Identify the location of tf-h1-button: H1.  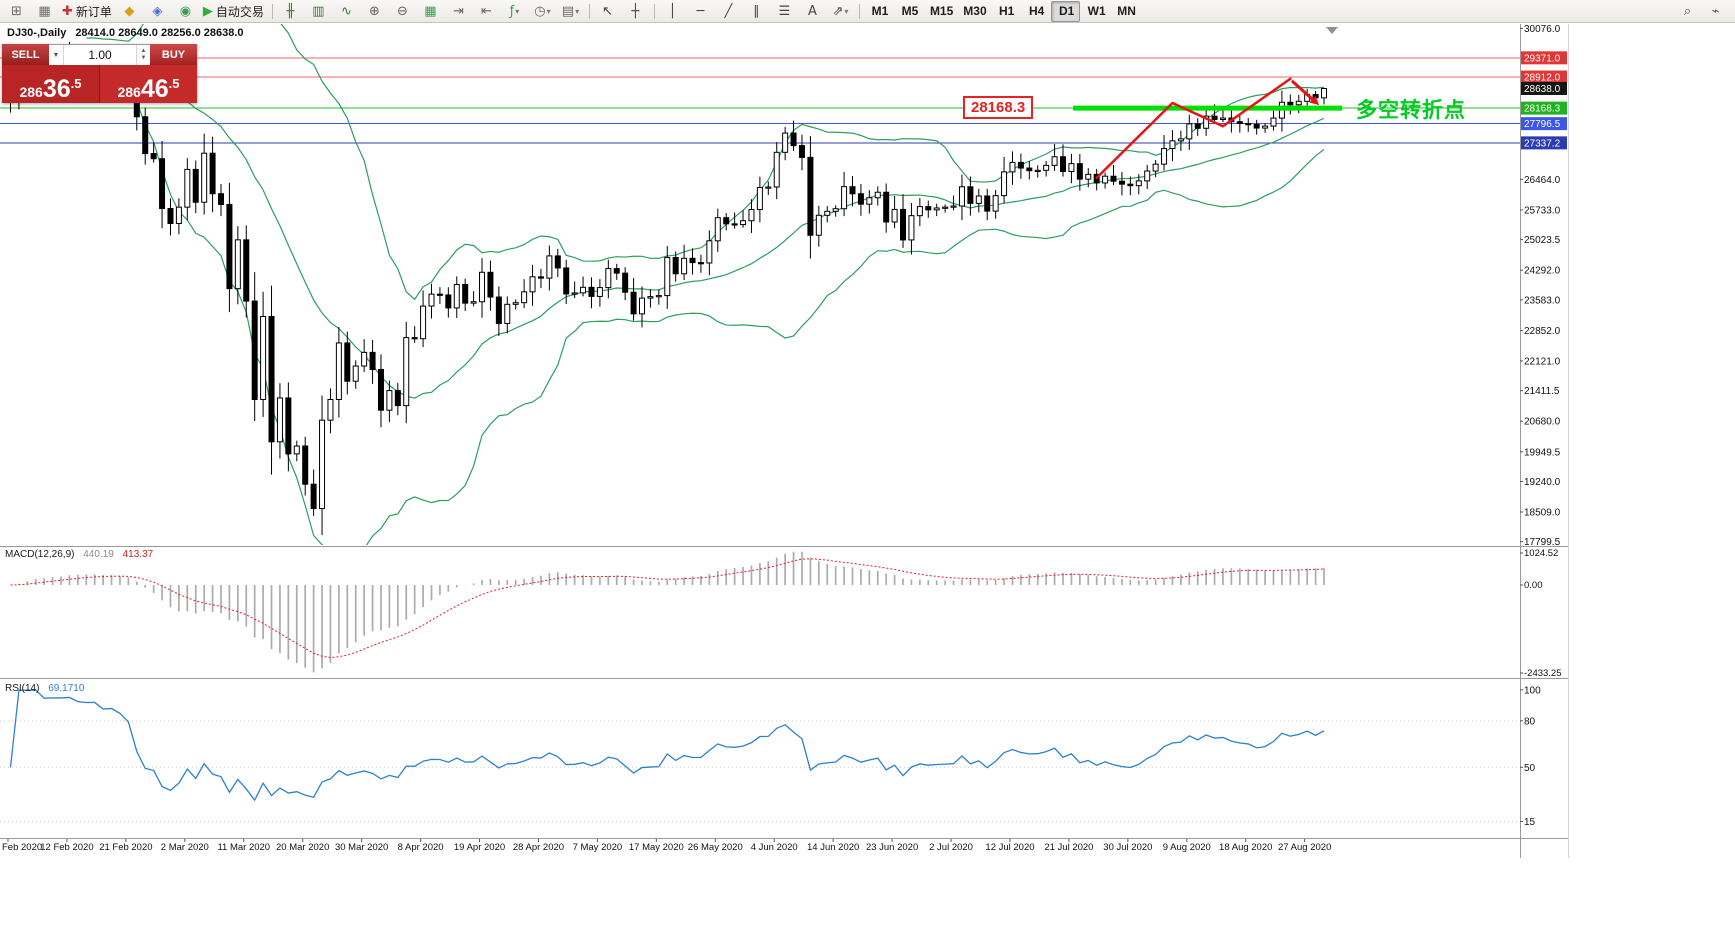
(1005, 11).